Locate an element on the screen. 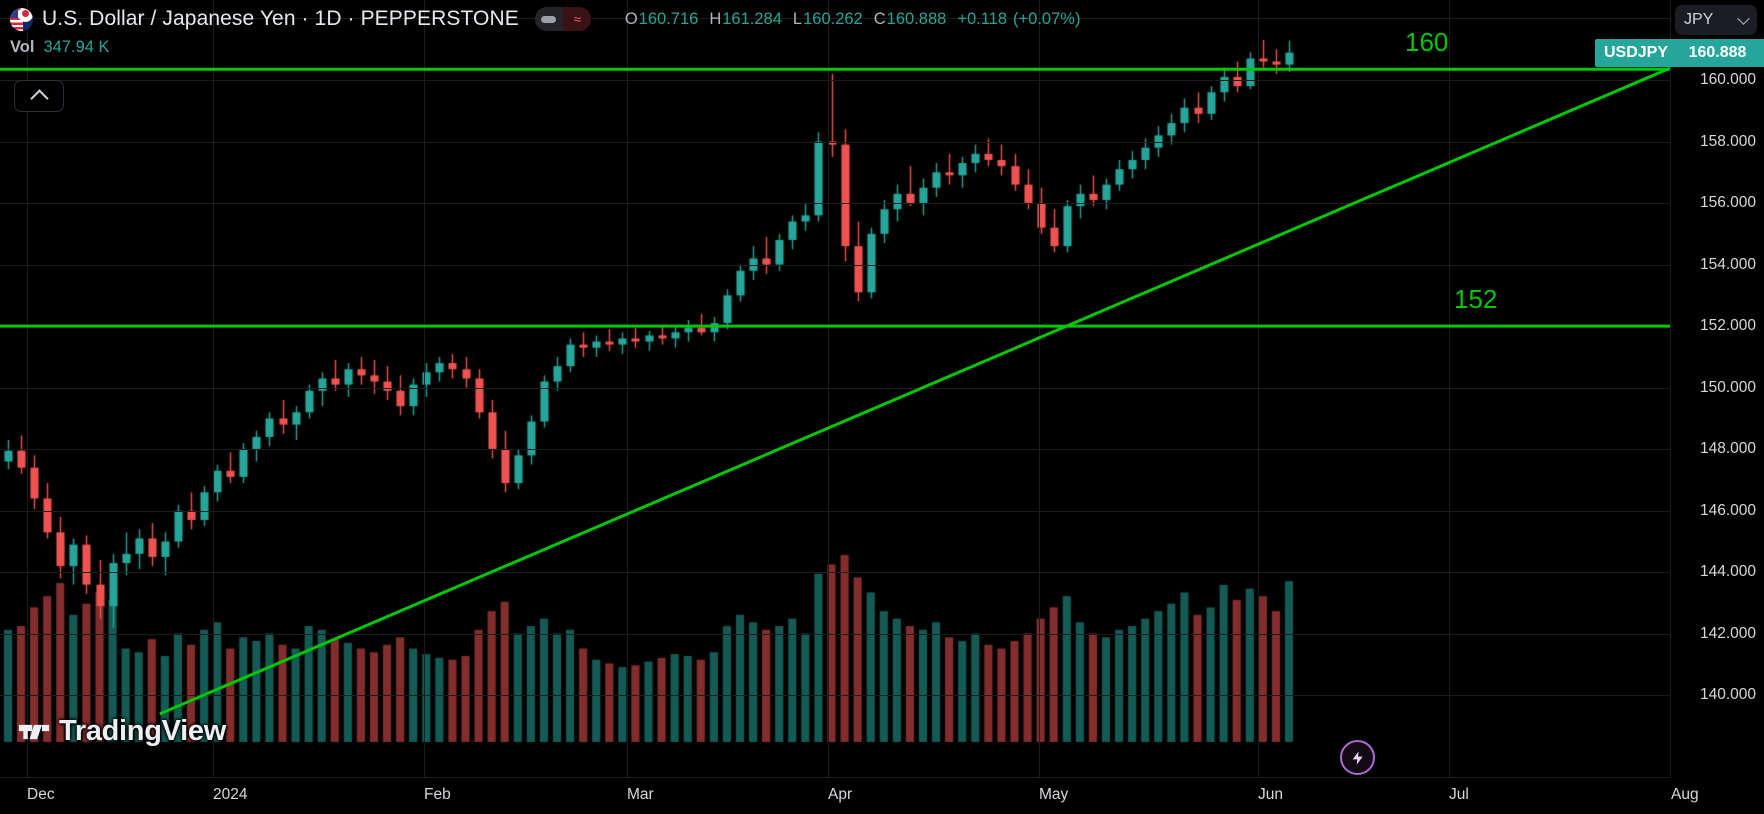 Image resolution: width=1764 pixels, height=814 pixels. tradingview-watermark: TradingView is located at coordinates (122, 731).